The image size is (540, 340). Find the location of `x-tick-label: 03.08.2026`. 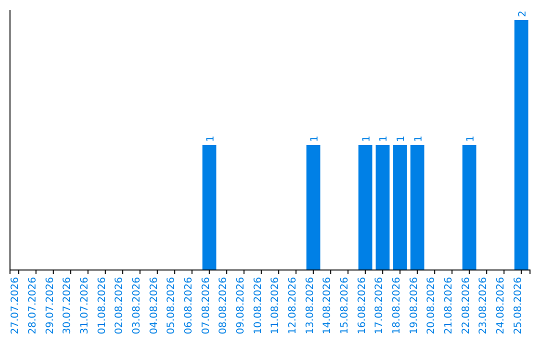

x-tick-label: 03.08.2026 is located at coordinates (137, 305).